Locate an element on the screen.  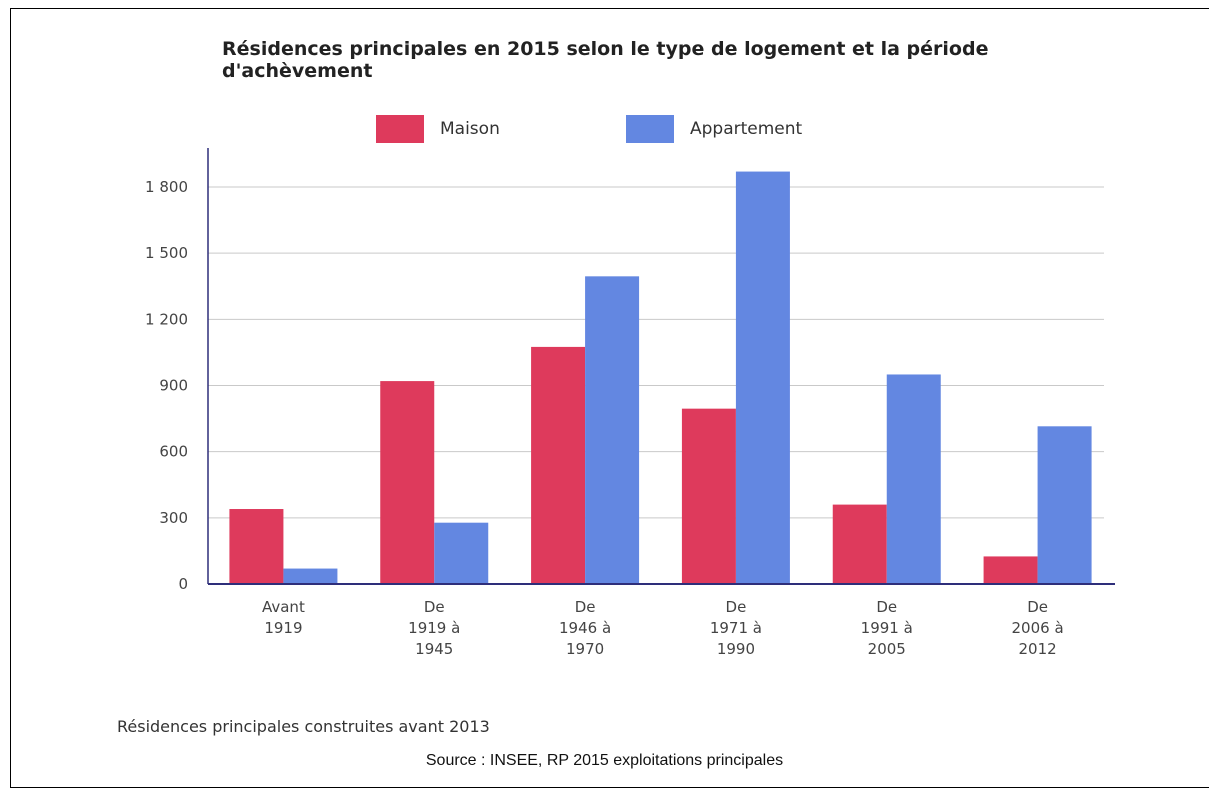
legend-swatch-maison is located at coordinates (400, 129).